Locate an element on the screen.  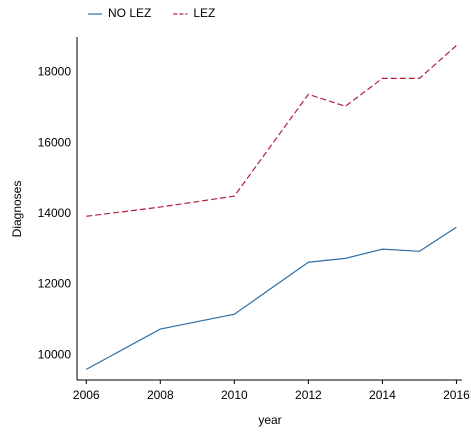
x-tick-label: 2012 is located at coordinates (308, 395).